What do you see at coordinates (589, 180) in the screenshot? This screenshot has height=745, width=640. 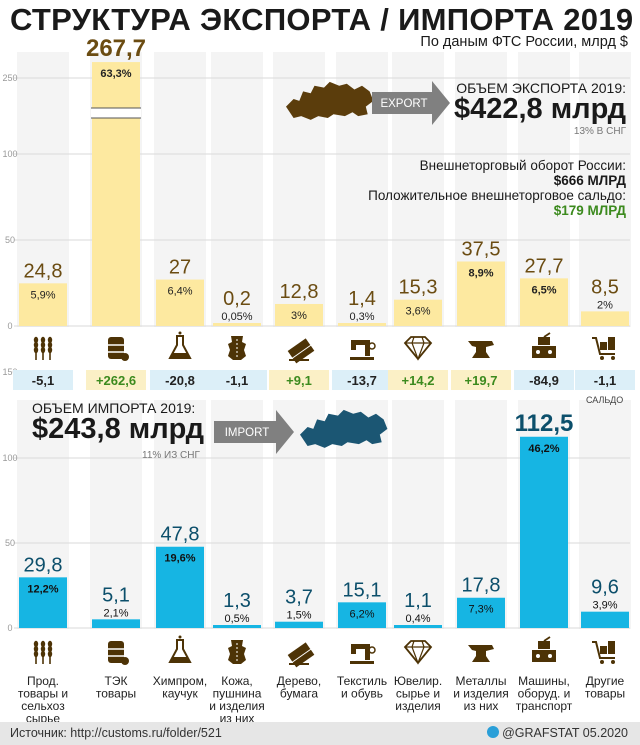 I see `trade-turnover-value: $666 МЛРД` at bounding box center [589, 180].